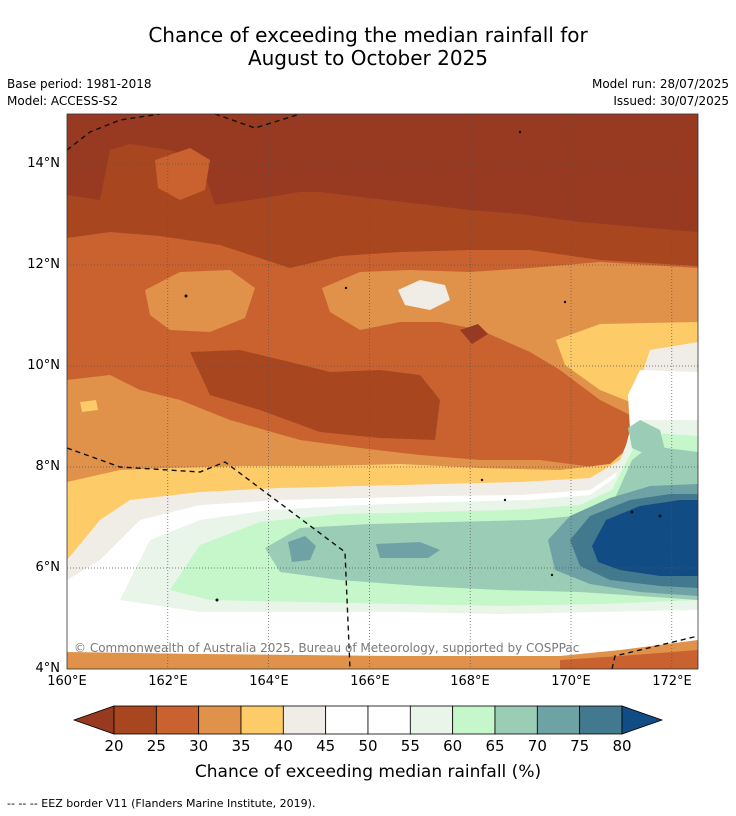 The height and width of the screenshot is (816, 736). I want to click on base-period-label: Base period: 1981-2018, so click(79, 84).